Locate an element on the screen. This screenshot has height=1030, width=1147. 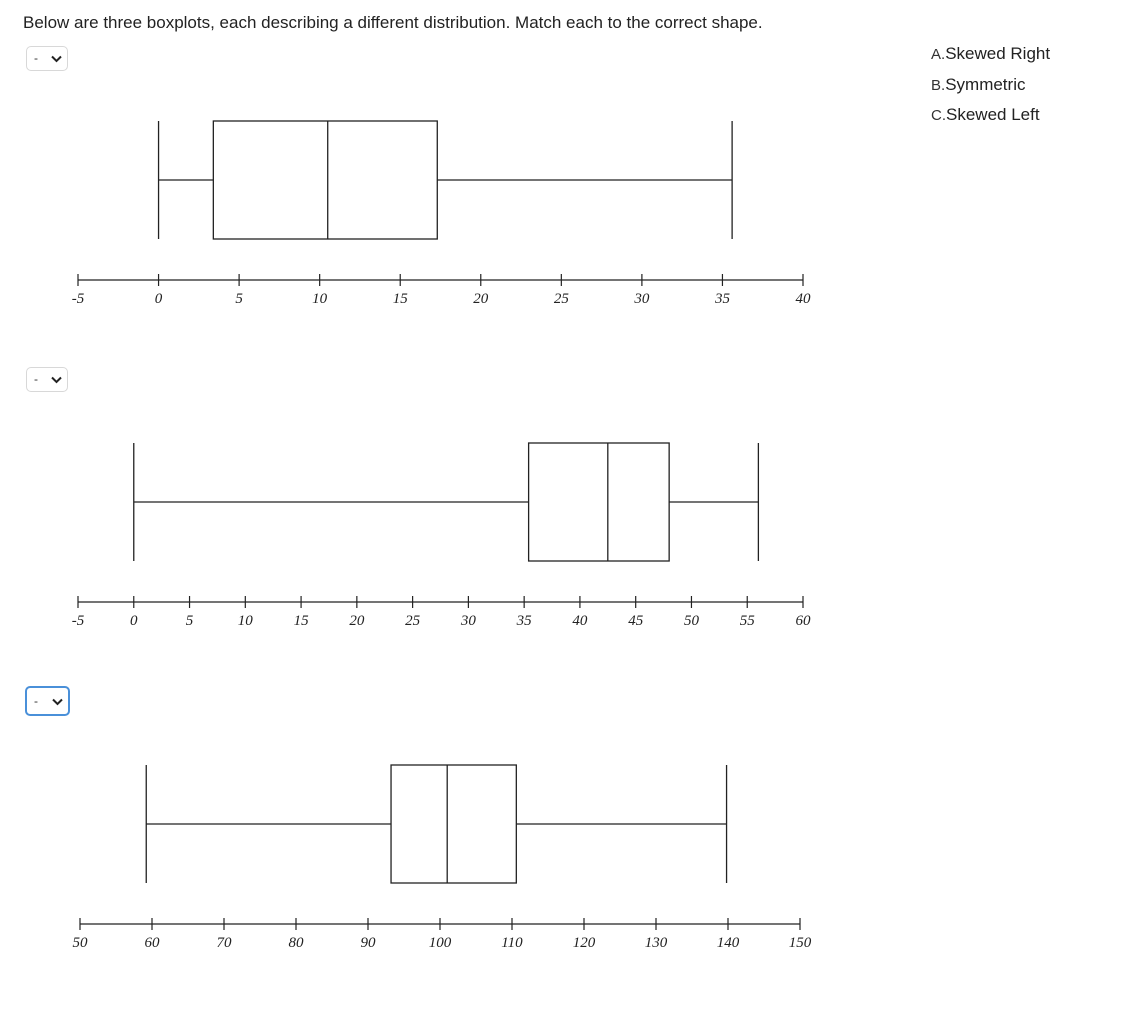
answer-option-c: C.Skewed Left is located at coordinates (990, 120).